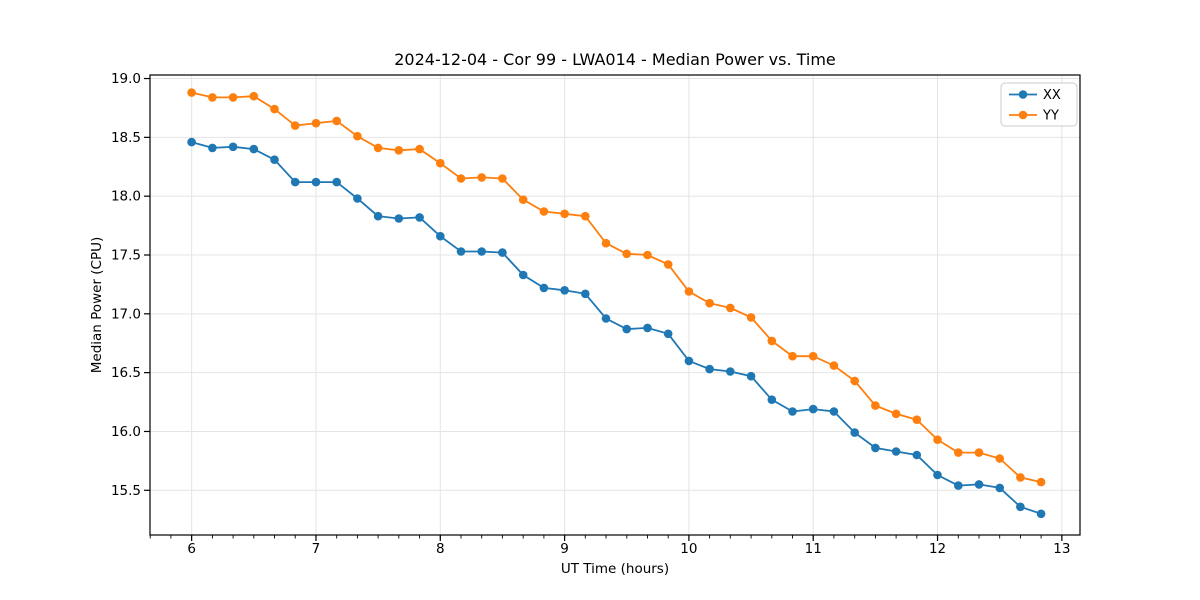 The height and width of the screenshot is (600, 1200). I want to click on x-tick-label: 9, so click(564, 549).